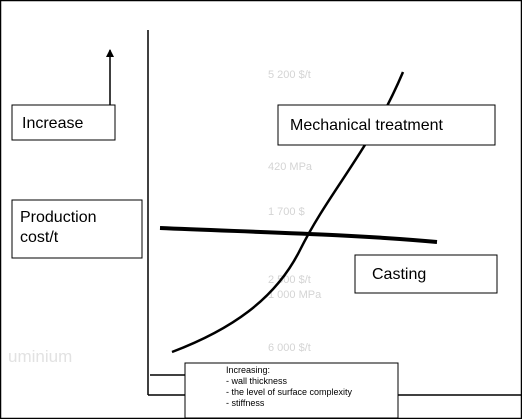 The width and height of the screenshot is (522, 419). What do you see at coordinates (298, 235) in the screenshot?
I see `casting-curve` at bounding box center [298, 235].